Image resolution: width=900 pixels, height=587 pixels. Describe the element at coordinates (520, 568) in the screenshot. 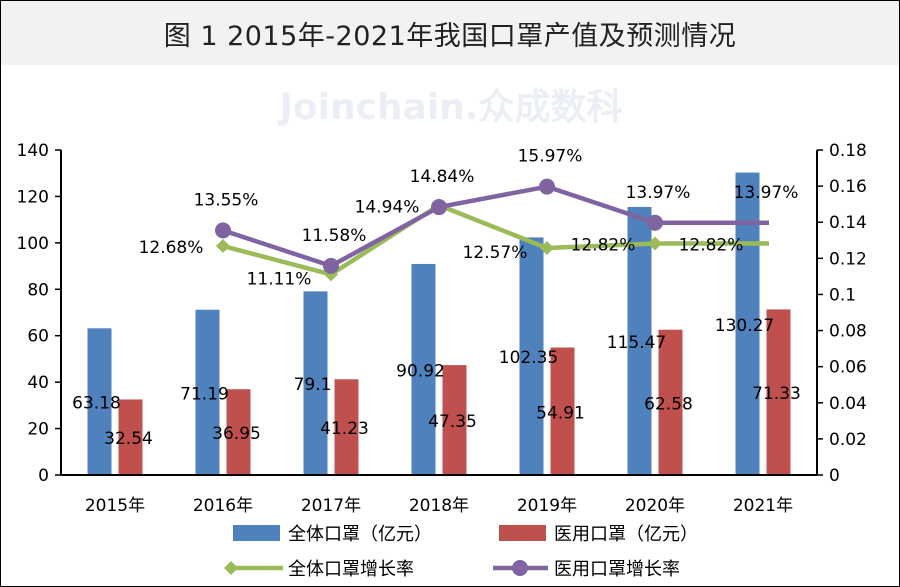

I see `legend-circle-marker` at that location.